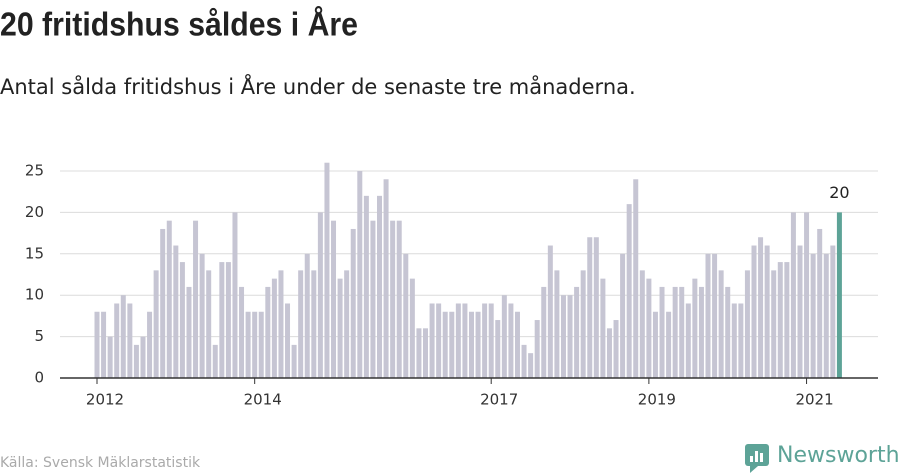  I want to click on y-tick-label: 5, so click(39, 336).